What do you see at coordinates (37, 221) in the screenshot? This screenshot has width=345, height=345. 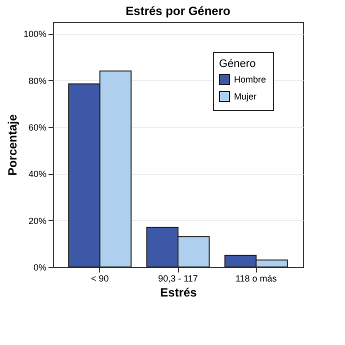 I see `y-tick-label: 20%` at bounding box center [37, 221].